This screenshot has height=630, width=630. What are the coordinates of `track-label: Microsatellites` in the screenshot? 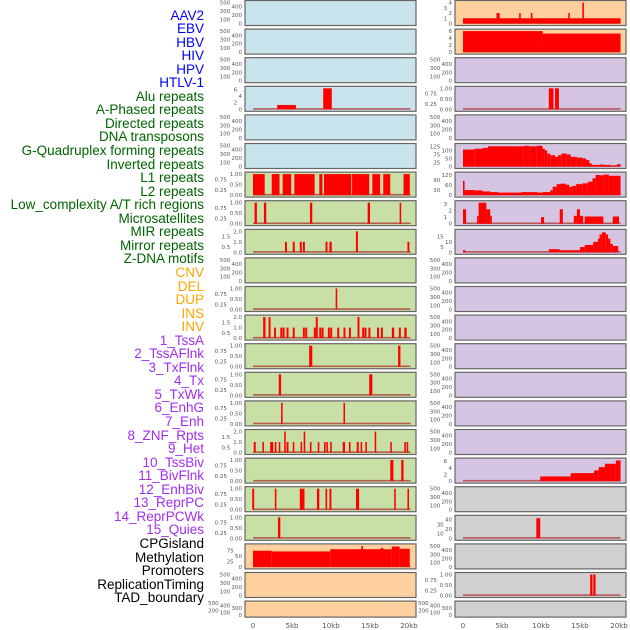 It's located at (161, 218).